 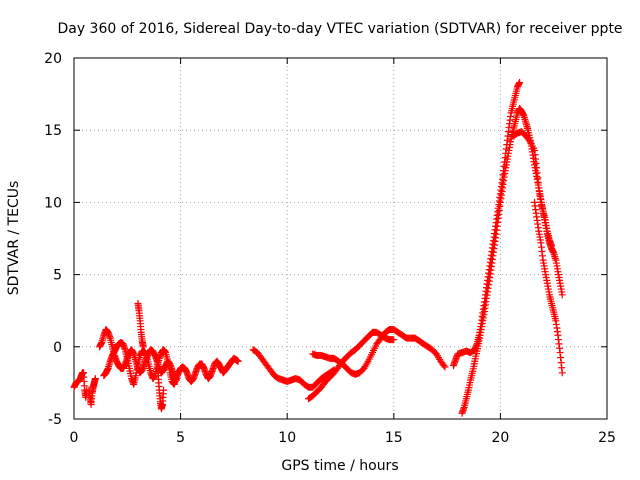 I want to click on y-tick-label: -5, so click(x=55, y=420).